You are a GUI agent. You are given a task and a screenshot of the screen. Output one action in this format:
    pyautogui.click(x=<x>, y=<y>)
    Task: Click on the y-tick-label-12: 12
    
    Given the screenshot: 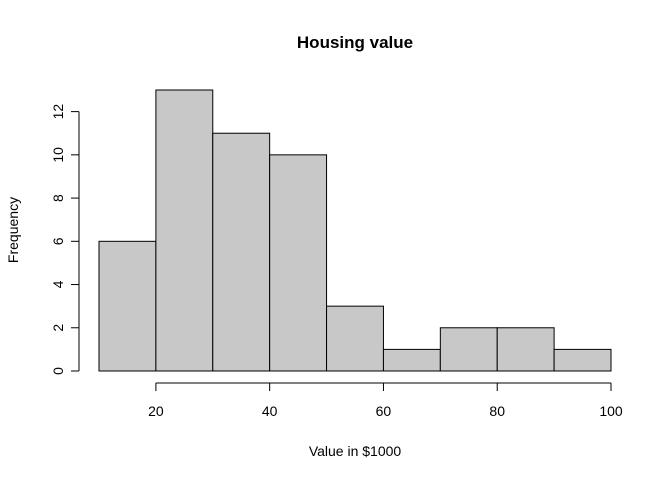 What is the action you would take?
    pyautogui.click(x=58, y=112)
    